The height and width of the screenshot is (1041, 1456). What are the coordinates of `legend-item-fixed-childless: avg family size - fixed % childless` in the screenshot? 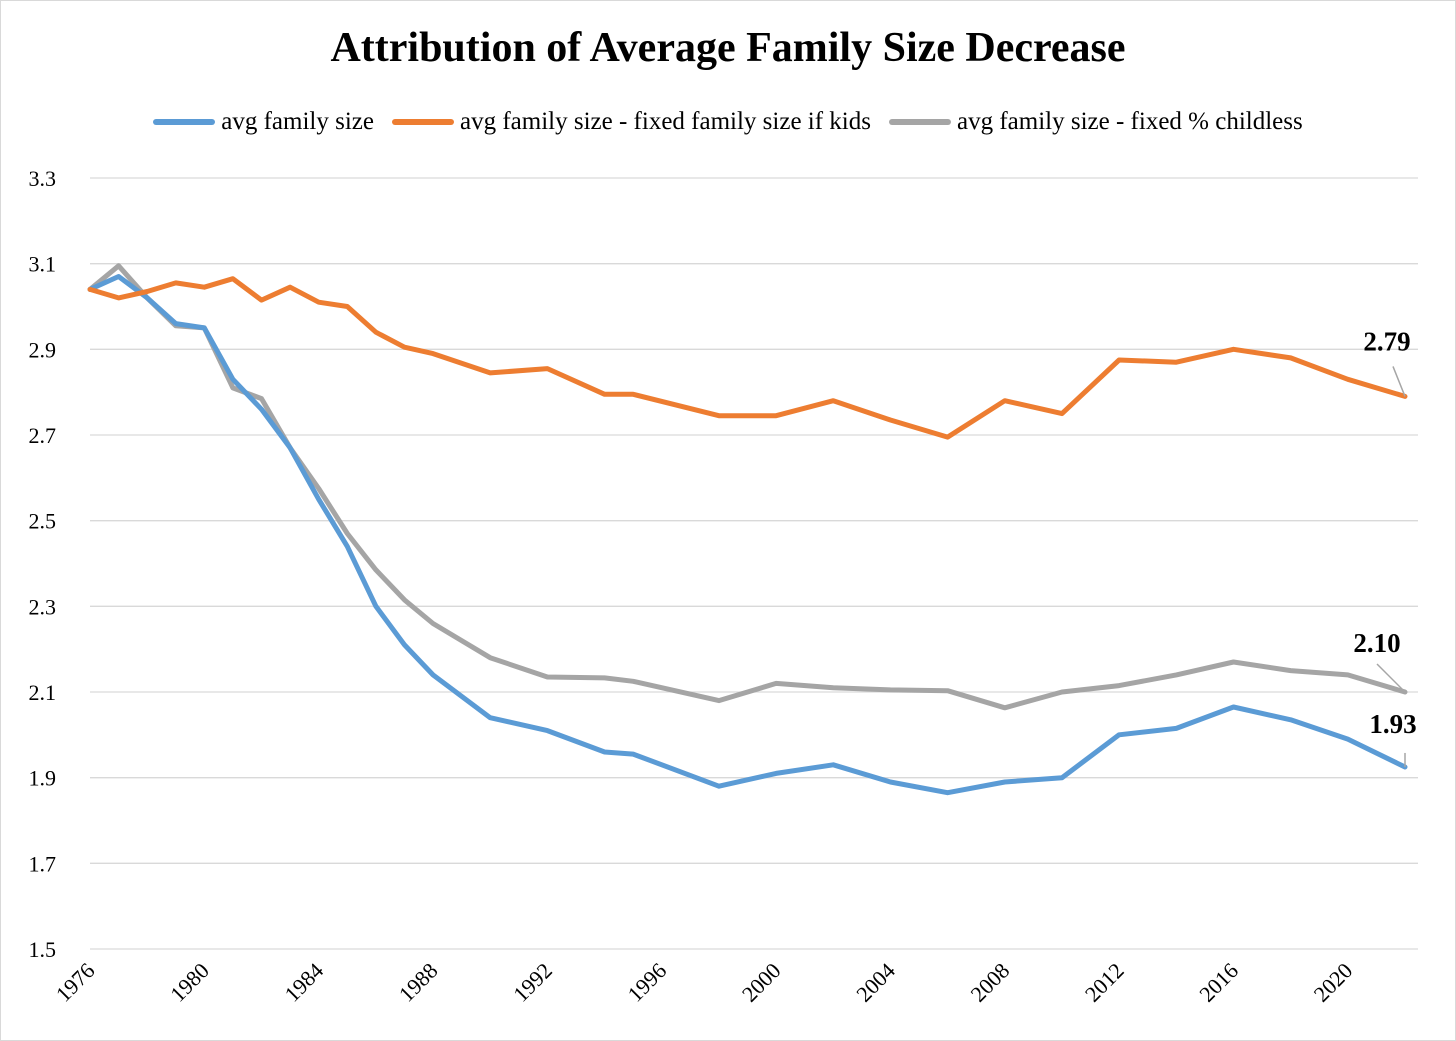 It's located at (1096, 122).